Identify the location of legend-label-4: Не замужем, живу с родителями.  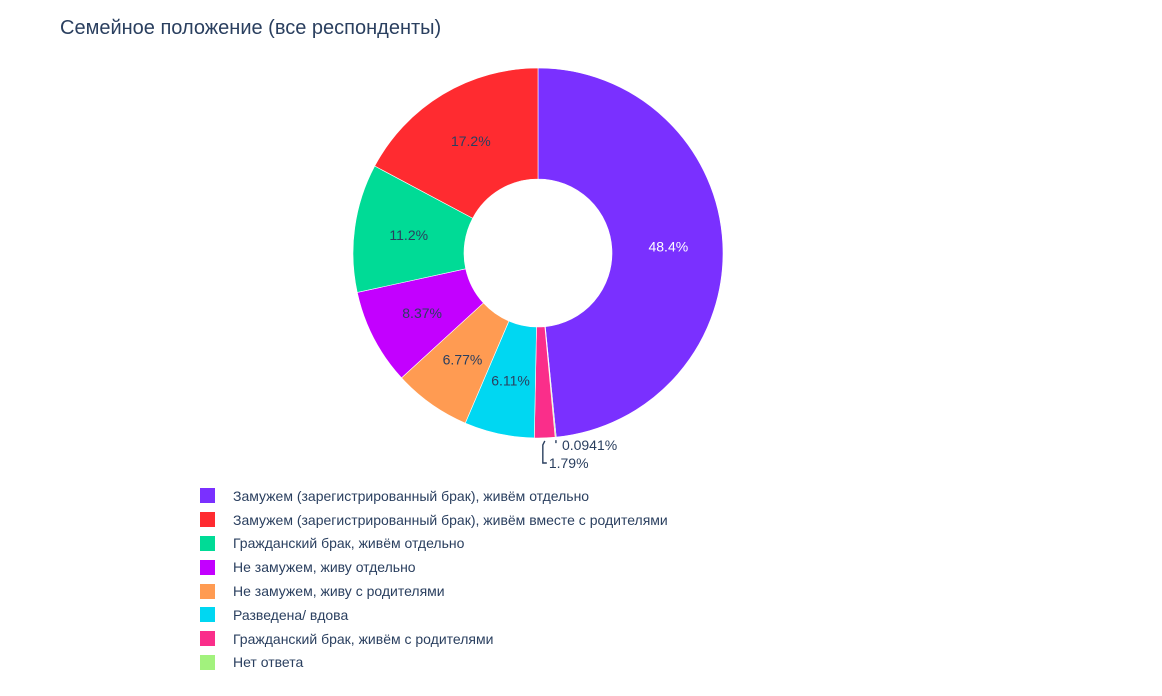
(339, 591).